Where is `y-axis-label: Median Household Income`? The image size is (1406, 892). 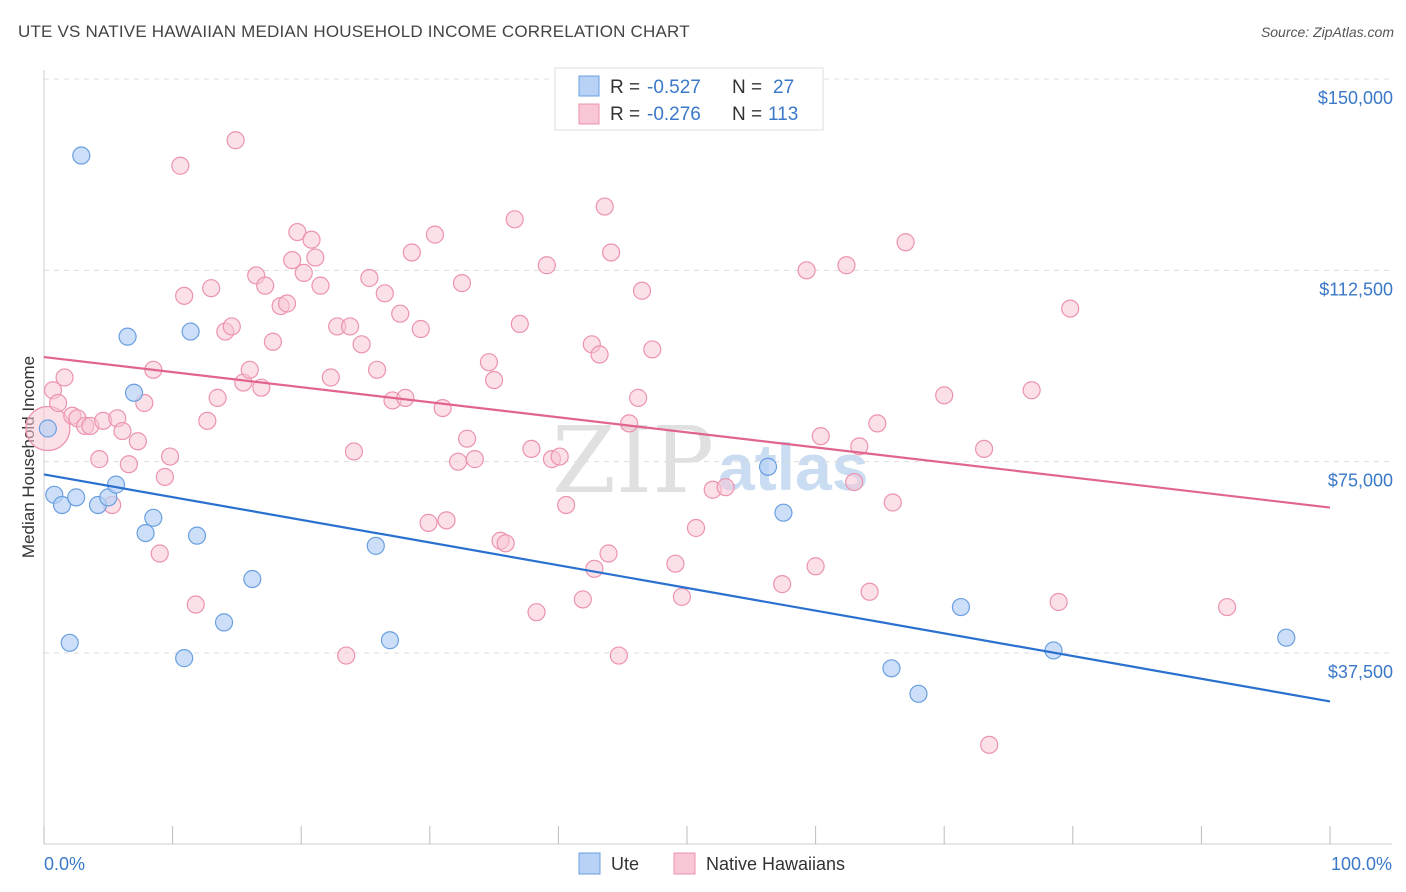
y-axis-label: Median Household Income is located at coordinates (28, 457).